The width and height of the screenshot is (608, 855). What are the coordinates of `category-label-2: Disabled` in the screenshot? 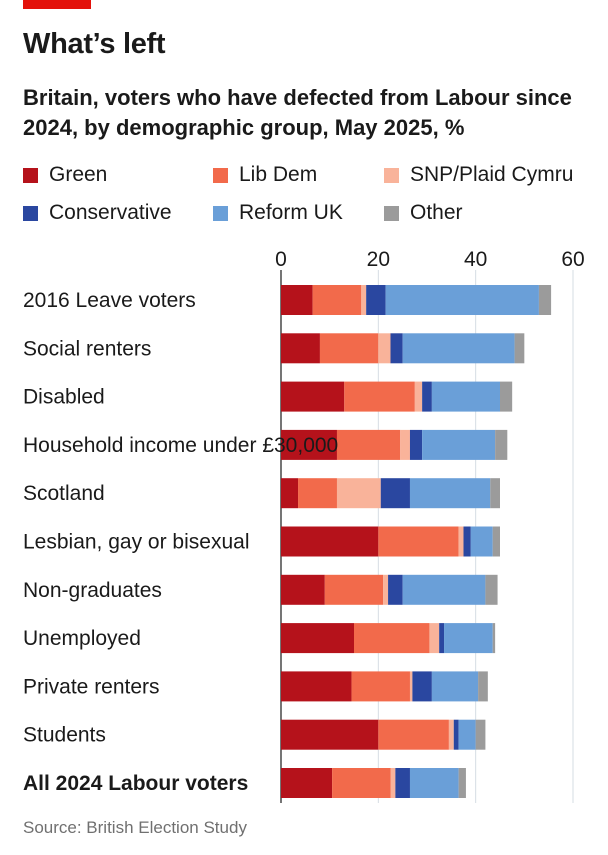 It's located at (64, 397).